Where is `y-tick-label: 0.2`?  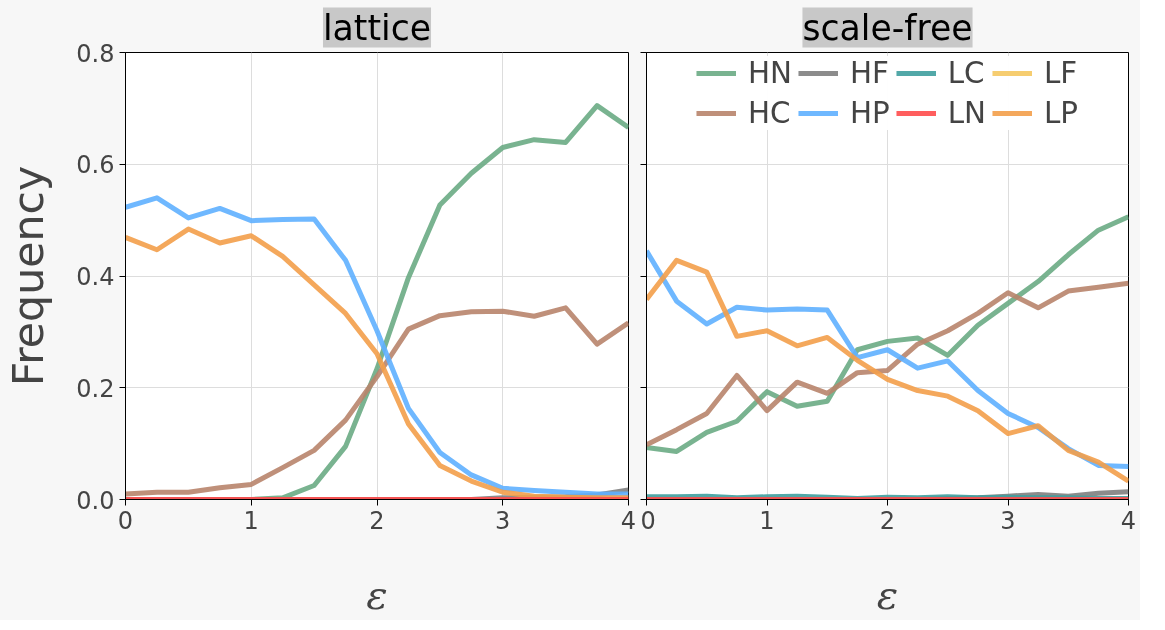
y-tick-label: 0.2 is located at coordinates (95, 388).